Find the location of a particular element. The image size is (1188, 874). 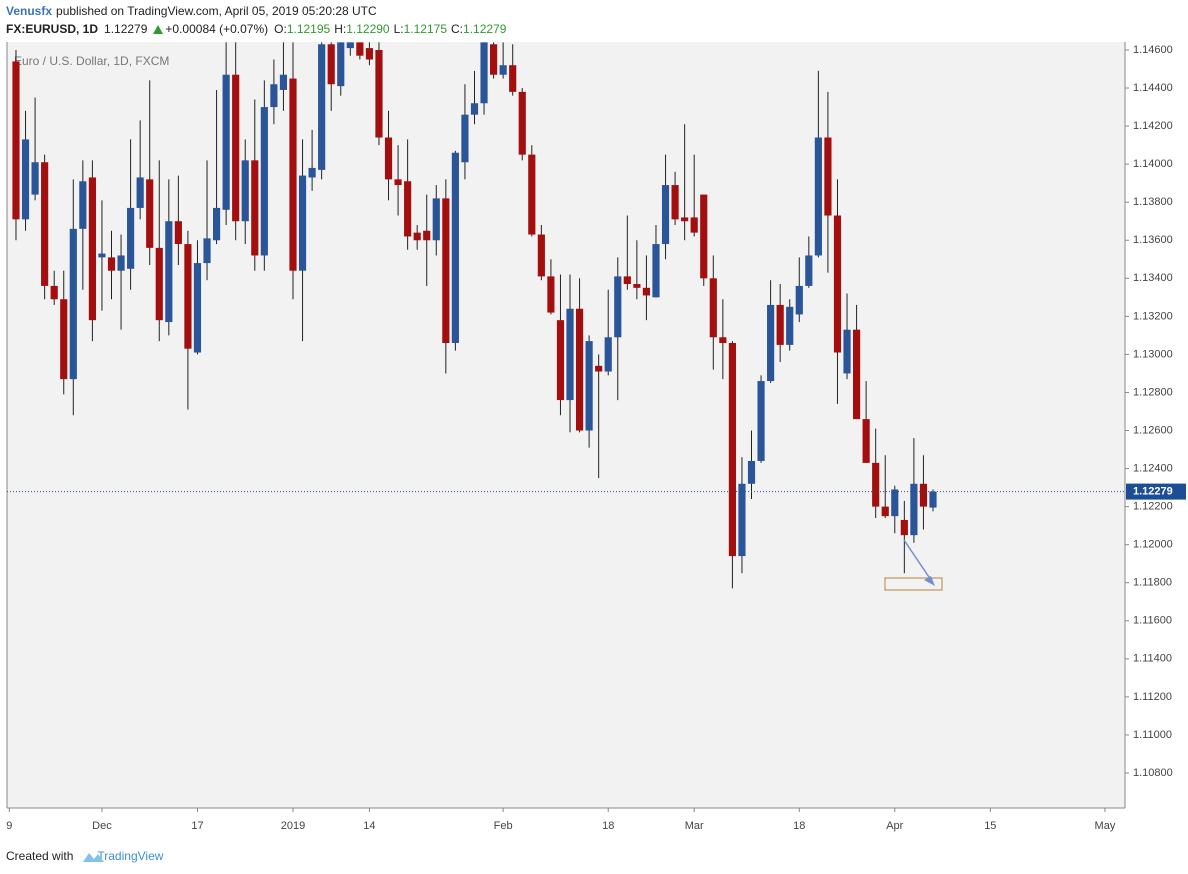

y-tick-label: 1.12200 is located at coordinates (1153, 507).